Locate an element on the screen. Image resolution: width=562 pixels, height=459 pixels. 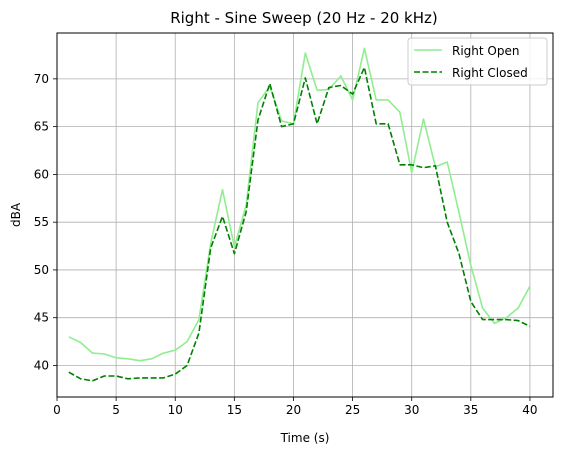
chart-title: Right - Sine Sweep (20 Hz - 20 kHz) is located at coordinates (304, 18).